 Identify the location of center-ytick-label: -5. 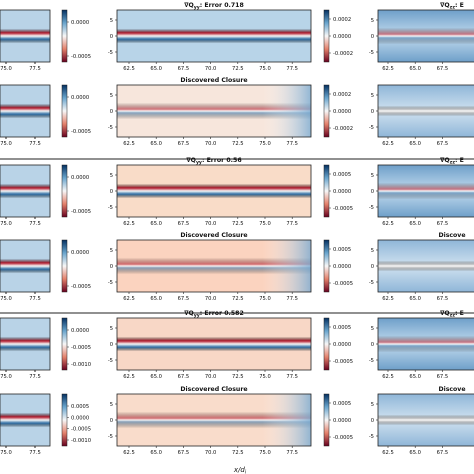
(110, 208).